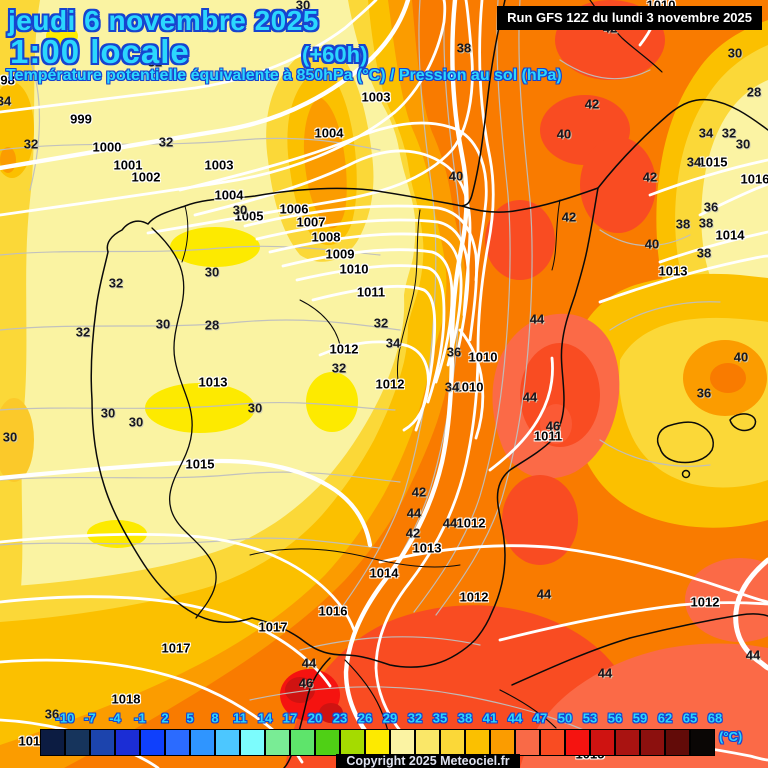  I want to click on pressure-label: 1001, so click(128, 165).